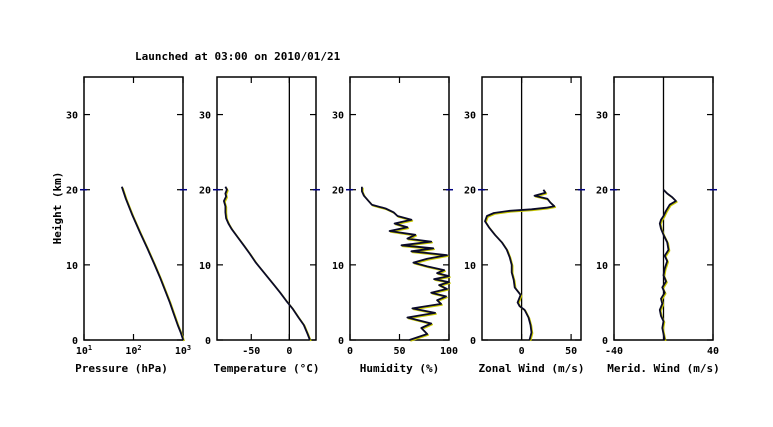  What do you see at coordinates (532, 368) in the screenshot?
I see `x-axis-label: Zonal Wind (m/s)` at bounding box center [532, 368].